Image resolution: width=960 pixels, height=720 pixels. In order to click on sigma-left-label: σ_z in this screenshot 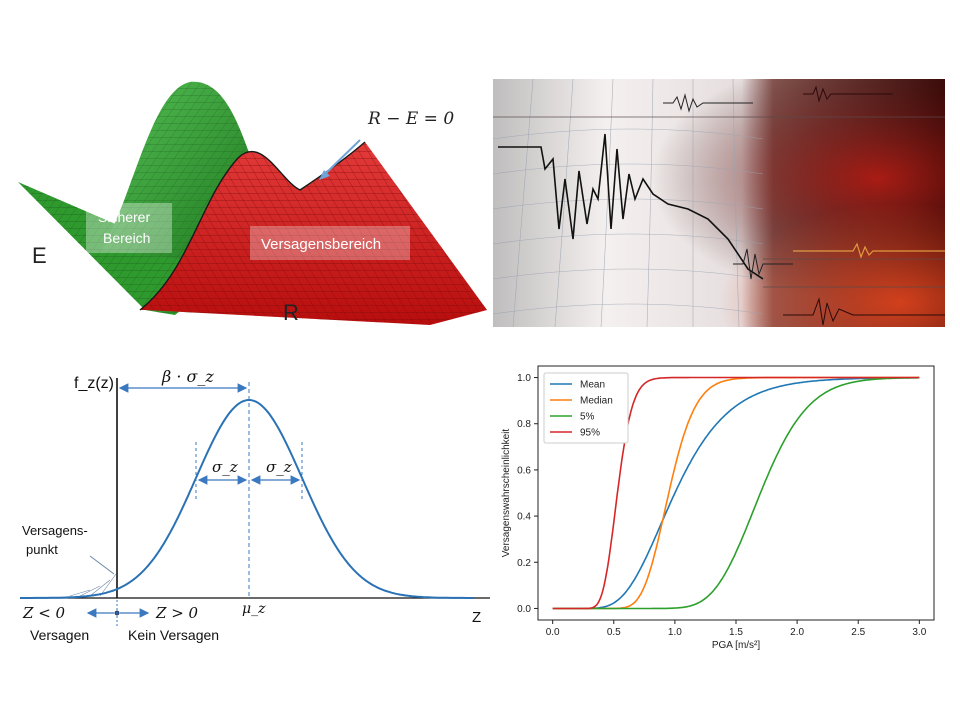, I will do `click(225, 467)`.